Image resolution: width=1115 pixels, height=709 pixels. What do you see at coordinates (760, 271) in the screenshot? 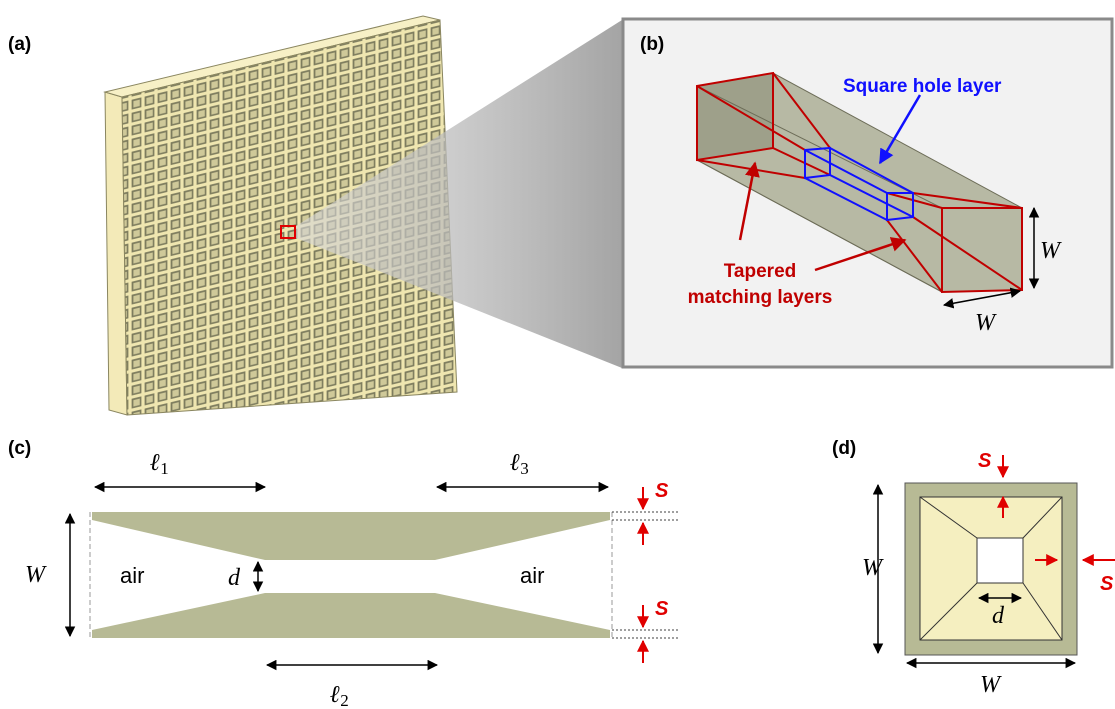
I see `annotation: Tapered` at bounding box center [760, 271].